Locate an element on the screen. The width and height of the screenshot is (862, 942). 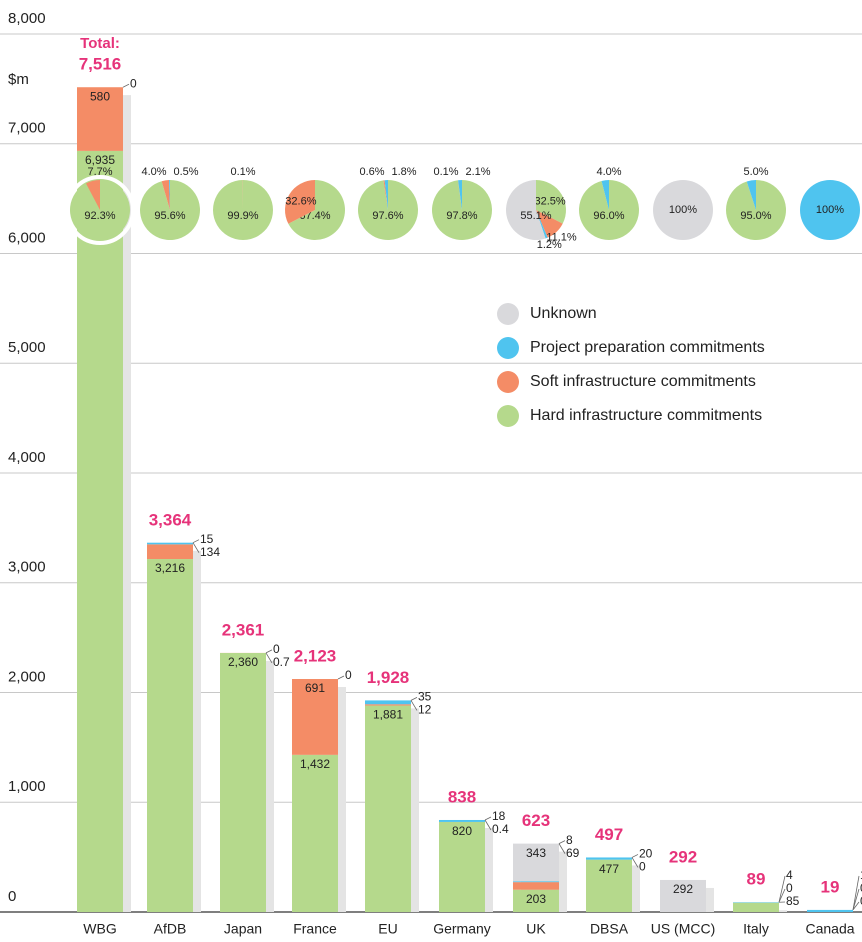
total-label: 3,364 is located at coordinates (170, 519).